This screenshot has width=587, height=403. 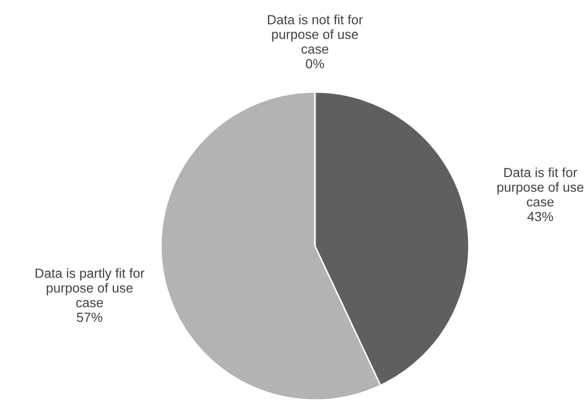 I want to click on data-label: 43%, so click(x=540, y=217).